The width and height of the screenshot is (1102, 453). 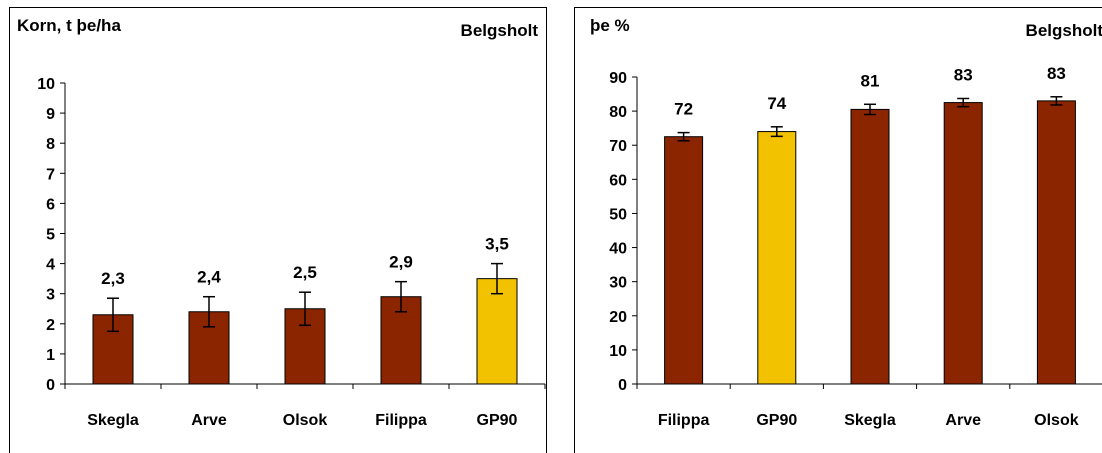 What do you see at coordinates (50, 325) in the screenshot?
I see `y-tick-label: 2` at bounding box center [50, 325].